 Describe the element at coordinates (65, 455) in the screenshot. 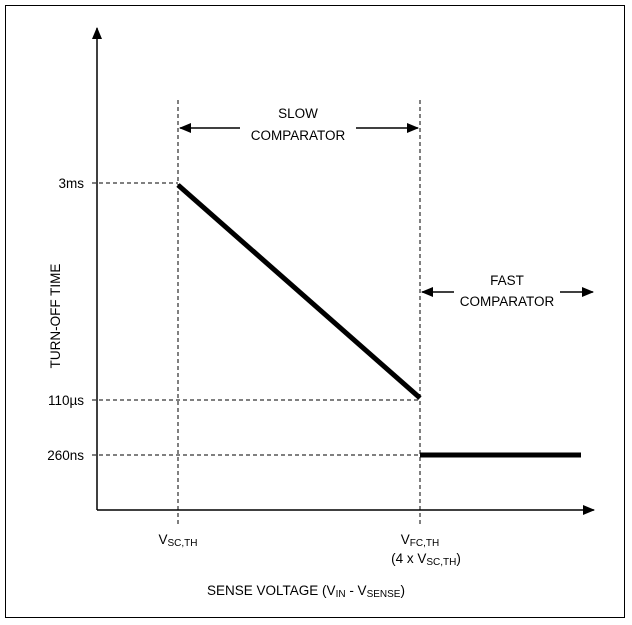

I see `y-tick-label-260ns: 260ns` at that location.